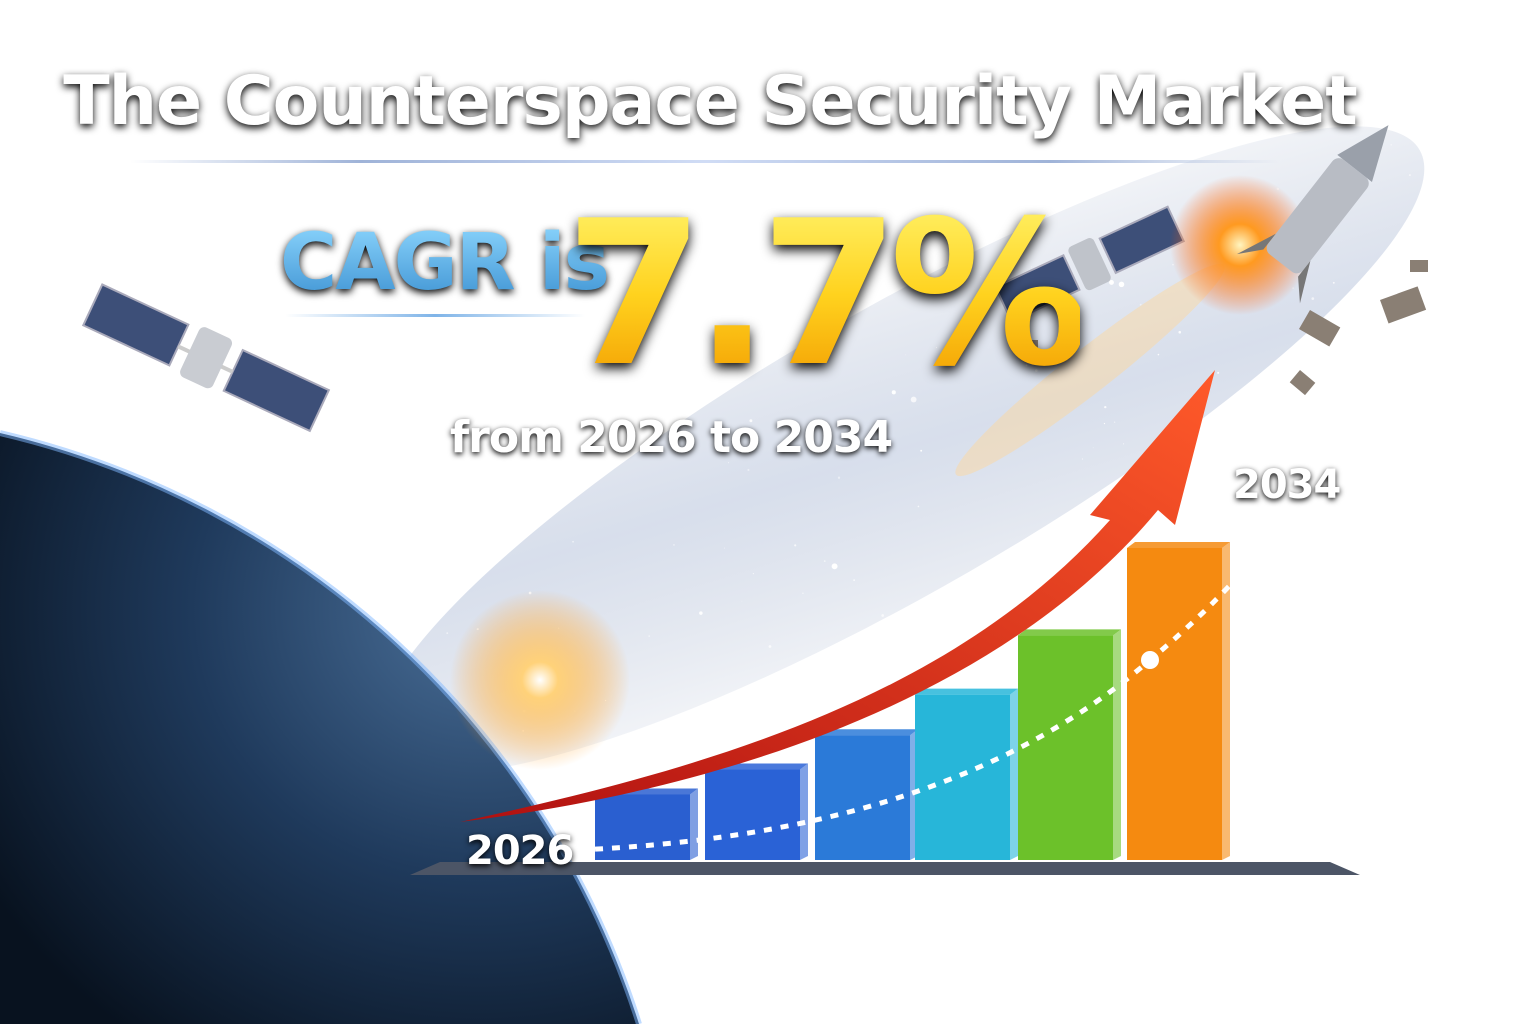 The width and height of the screenshot is (1536, 1024). What do you see at coordinates (705, 161) in the screenshot?
I see `title-divider` at bounding box center [705, 161].